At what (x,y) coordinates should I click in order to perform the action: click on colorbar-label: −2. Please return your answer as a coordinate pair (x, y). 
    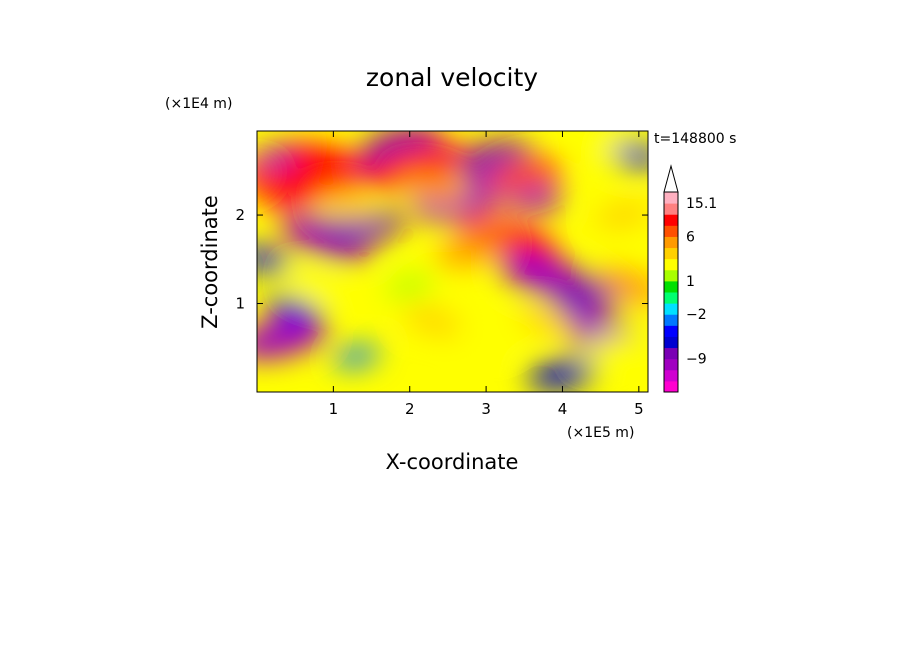
    Looking at the image, I should click on (696, 315).